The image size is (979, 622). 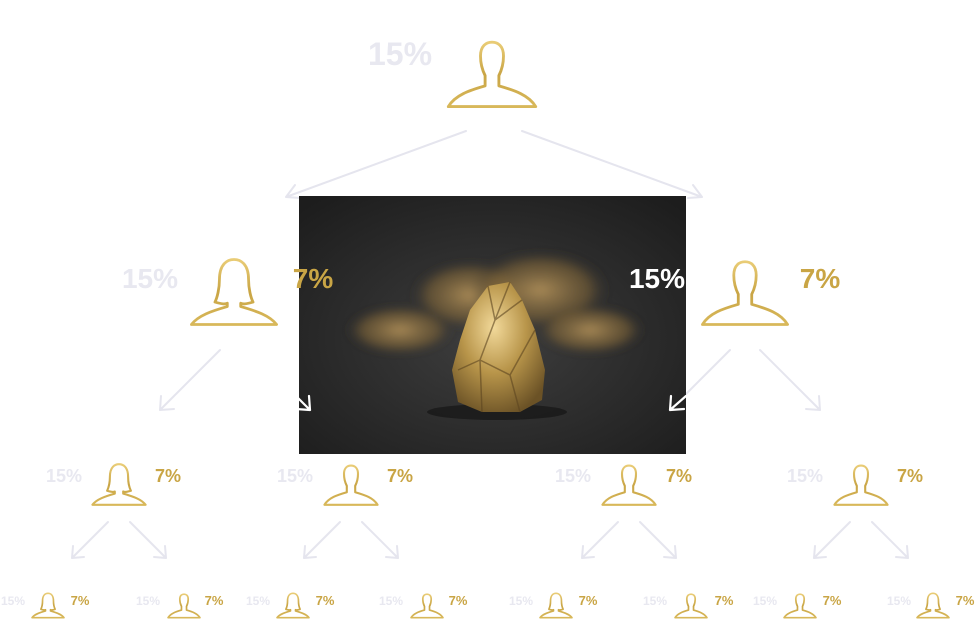 I want to click on node-l3-2: 15% 7%, so click(x=180, y=606).